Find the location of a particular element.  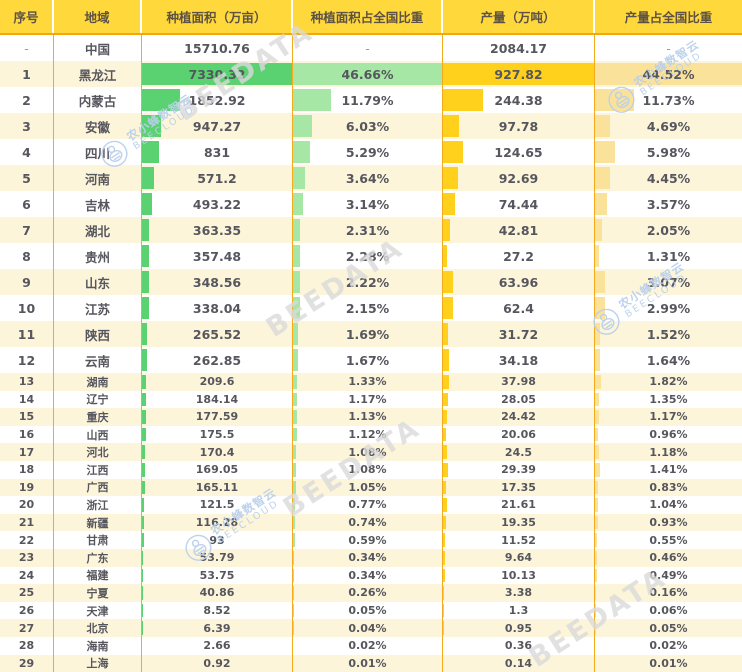

output-share-cell: 0.46% is located at coordinates (668, 558).